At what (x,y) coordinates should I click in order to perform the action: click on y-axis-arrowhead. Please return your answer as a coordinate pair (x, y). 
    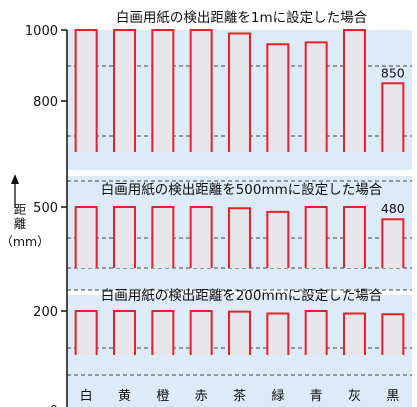
    Looking at the image, I should click on (15, 179).